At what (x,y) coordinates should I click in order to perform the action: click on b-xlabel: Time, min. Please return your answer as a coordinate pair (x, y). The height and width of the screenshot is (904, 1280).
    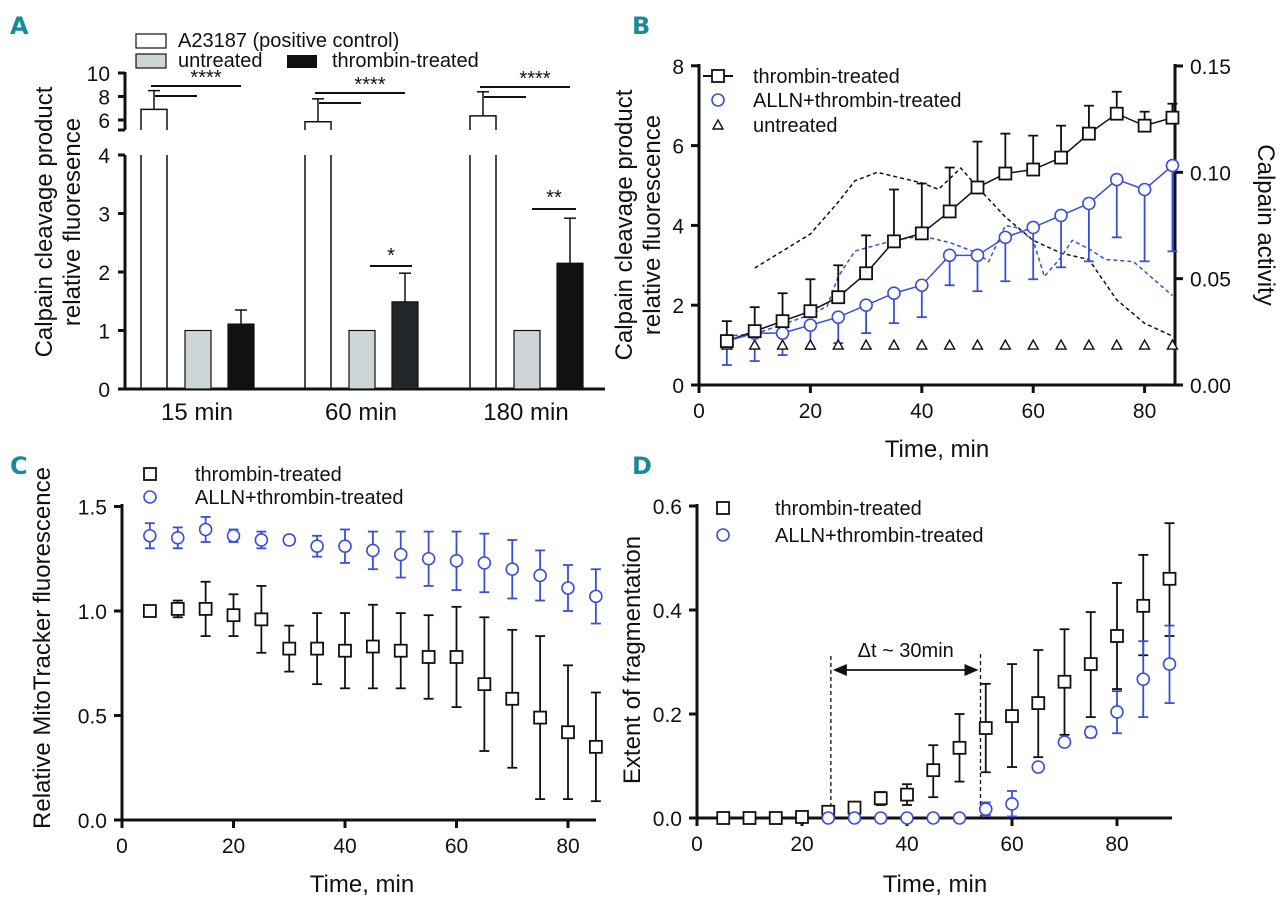
    Looking at the image, I should click on (937, 449).